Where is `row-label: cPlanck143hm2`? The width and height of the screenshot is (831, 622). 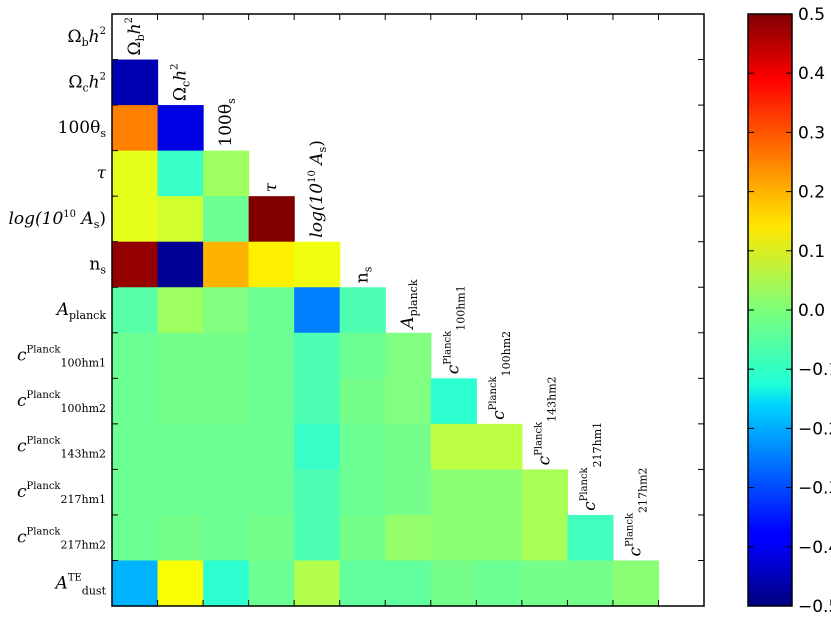 row-label: cPlanck143hm2 is located at coordinates (61, 448).